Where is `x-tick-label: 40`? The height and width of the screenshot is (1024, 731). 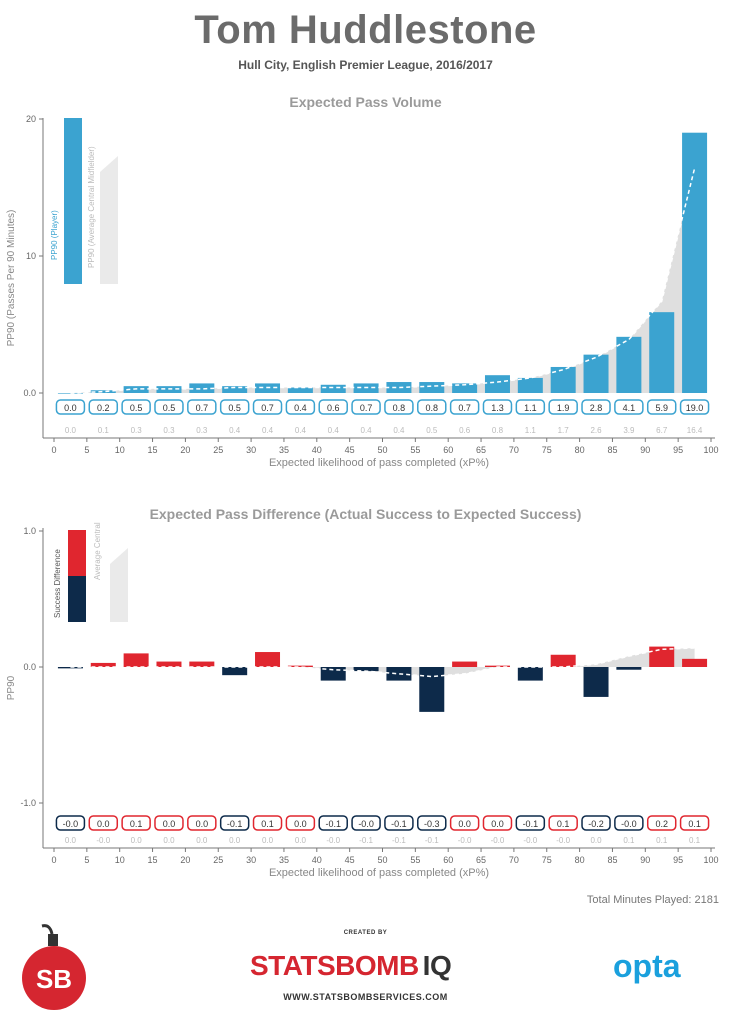 x-tick-label: 40 is located at coordinates (317, 860).